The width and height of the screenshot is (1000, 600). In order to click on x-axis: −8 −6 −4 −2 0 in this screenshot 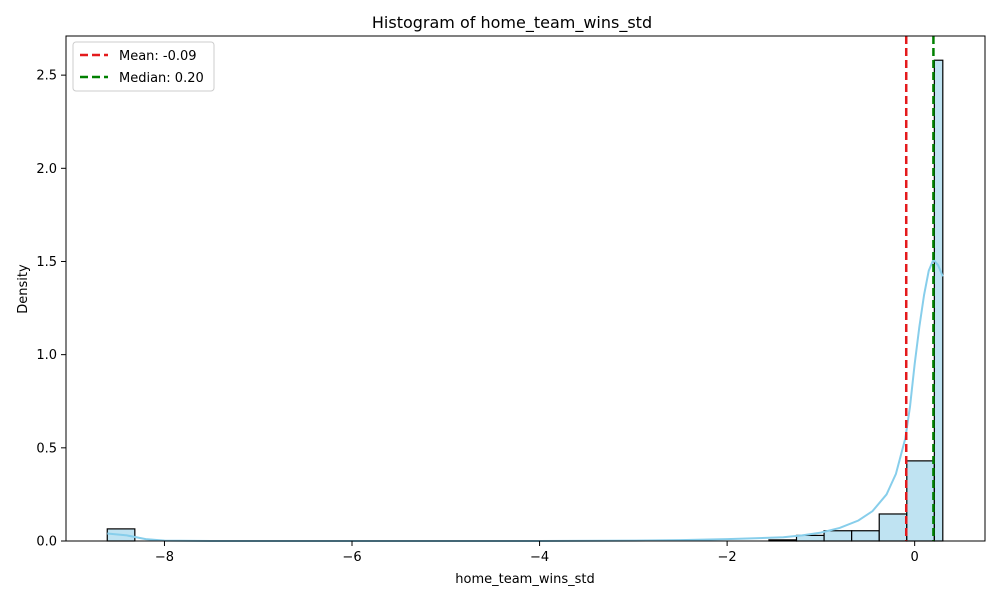, I will do `click(537, 553)`.